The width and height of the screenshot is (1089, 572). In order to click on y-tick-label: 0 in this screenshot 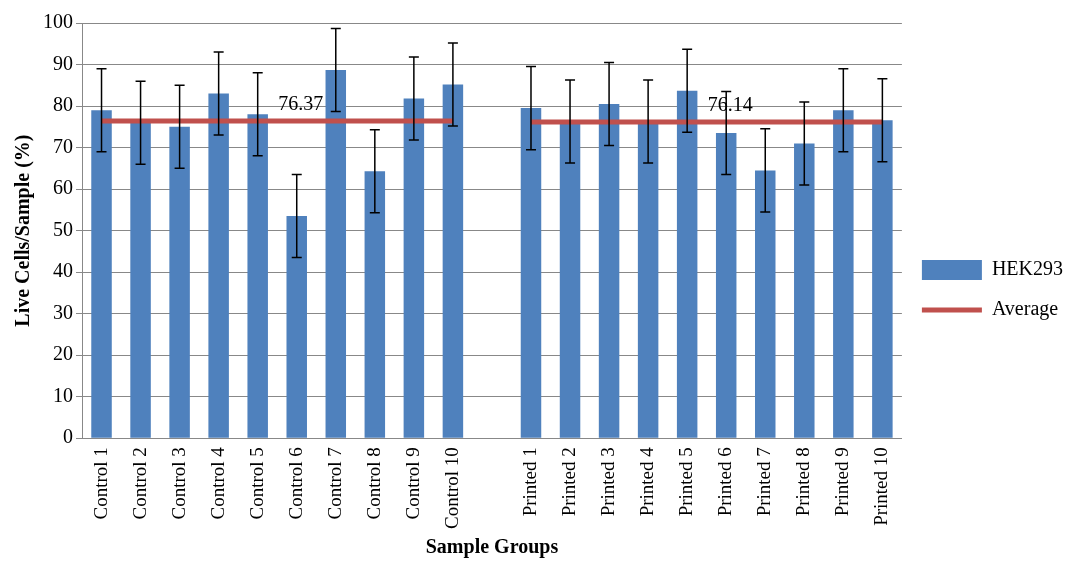, I will do `click(68, 436)`.